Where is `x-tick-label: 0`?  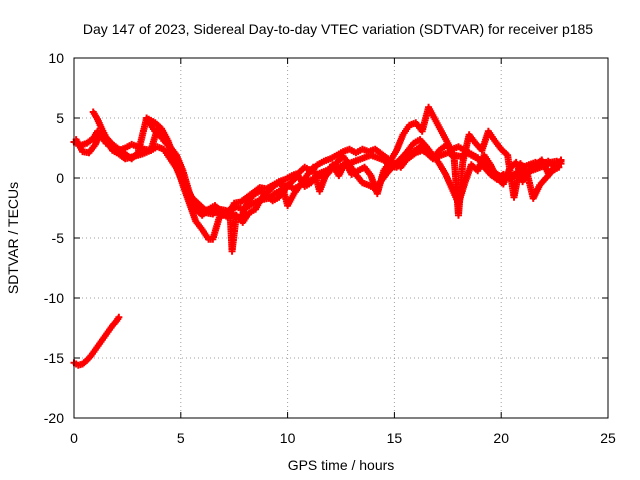 x-tick-label: 0 is located at coordinates (74, 438).